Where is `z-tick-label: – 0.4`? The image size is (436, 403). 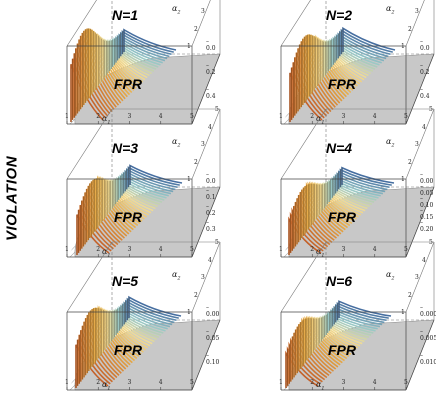
z-tick-label: – 0.4 is located at coordinates (211, 93).